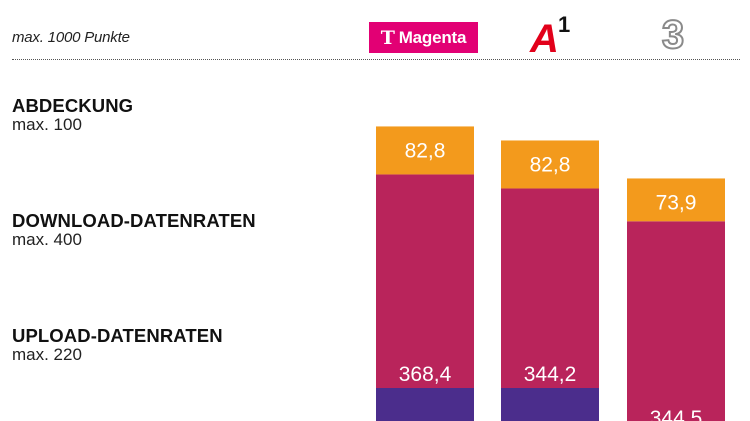  What do you see at coordinates (376, 59) in the screenshot?
I see `divider-line` at bounding box center [376, 59].